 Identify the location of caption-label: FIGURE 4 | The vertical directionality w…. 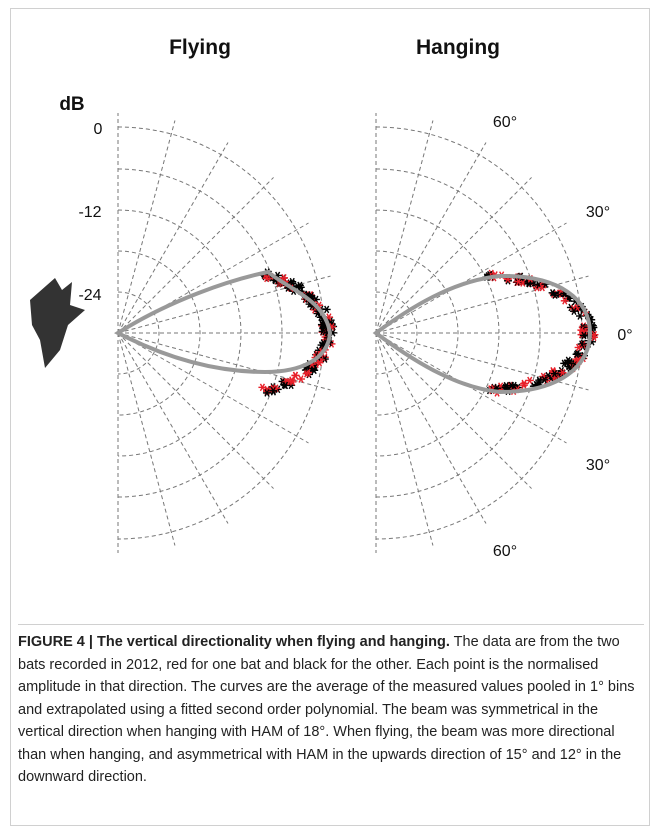
(234, 642).